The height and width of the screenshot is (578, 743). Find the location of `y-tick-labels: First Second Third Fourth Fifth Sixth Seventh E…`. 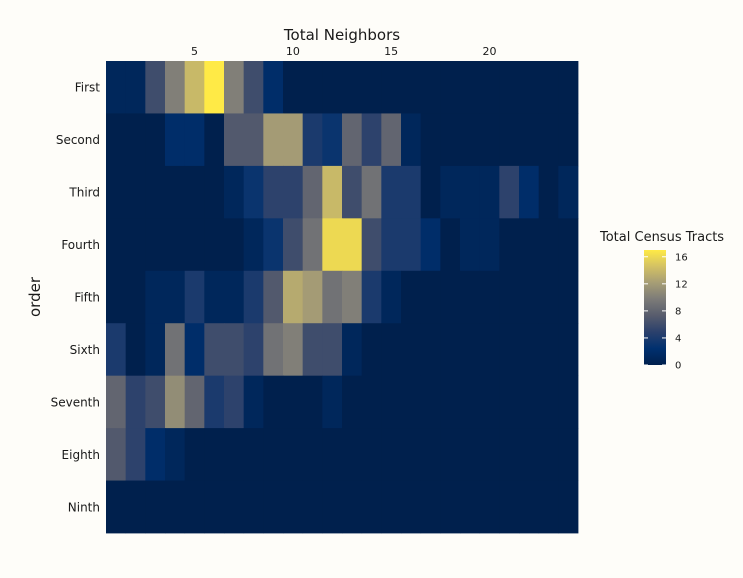

y-tick-labels: First Second Third Fourth Fifth Sixth Seventh E… is located at coordinates (76, 298).